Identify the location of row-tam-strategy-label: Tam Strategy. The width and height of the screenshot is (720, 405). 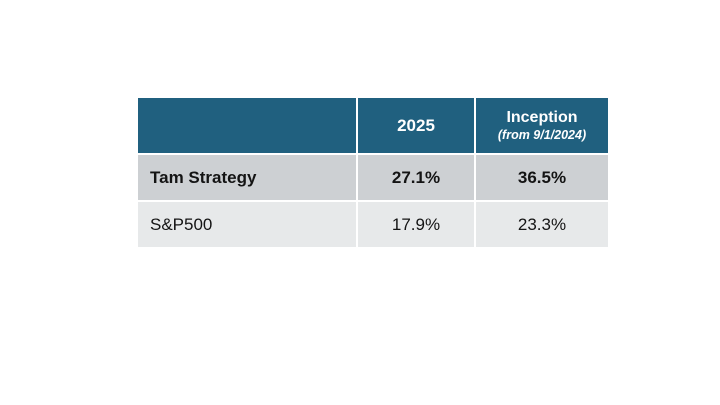
(247, 177).